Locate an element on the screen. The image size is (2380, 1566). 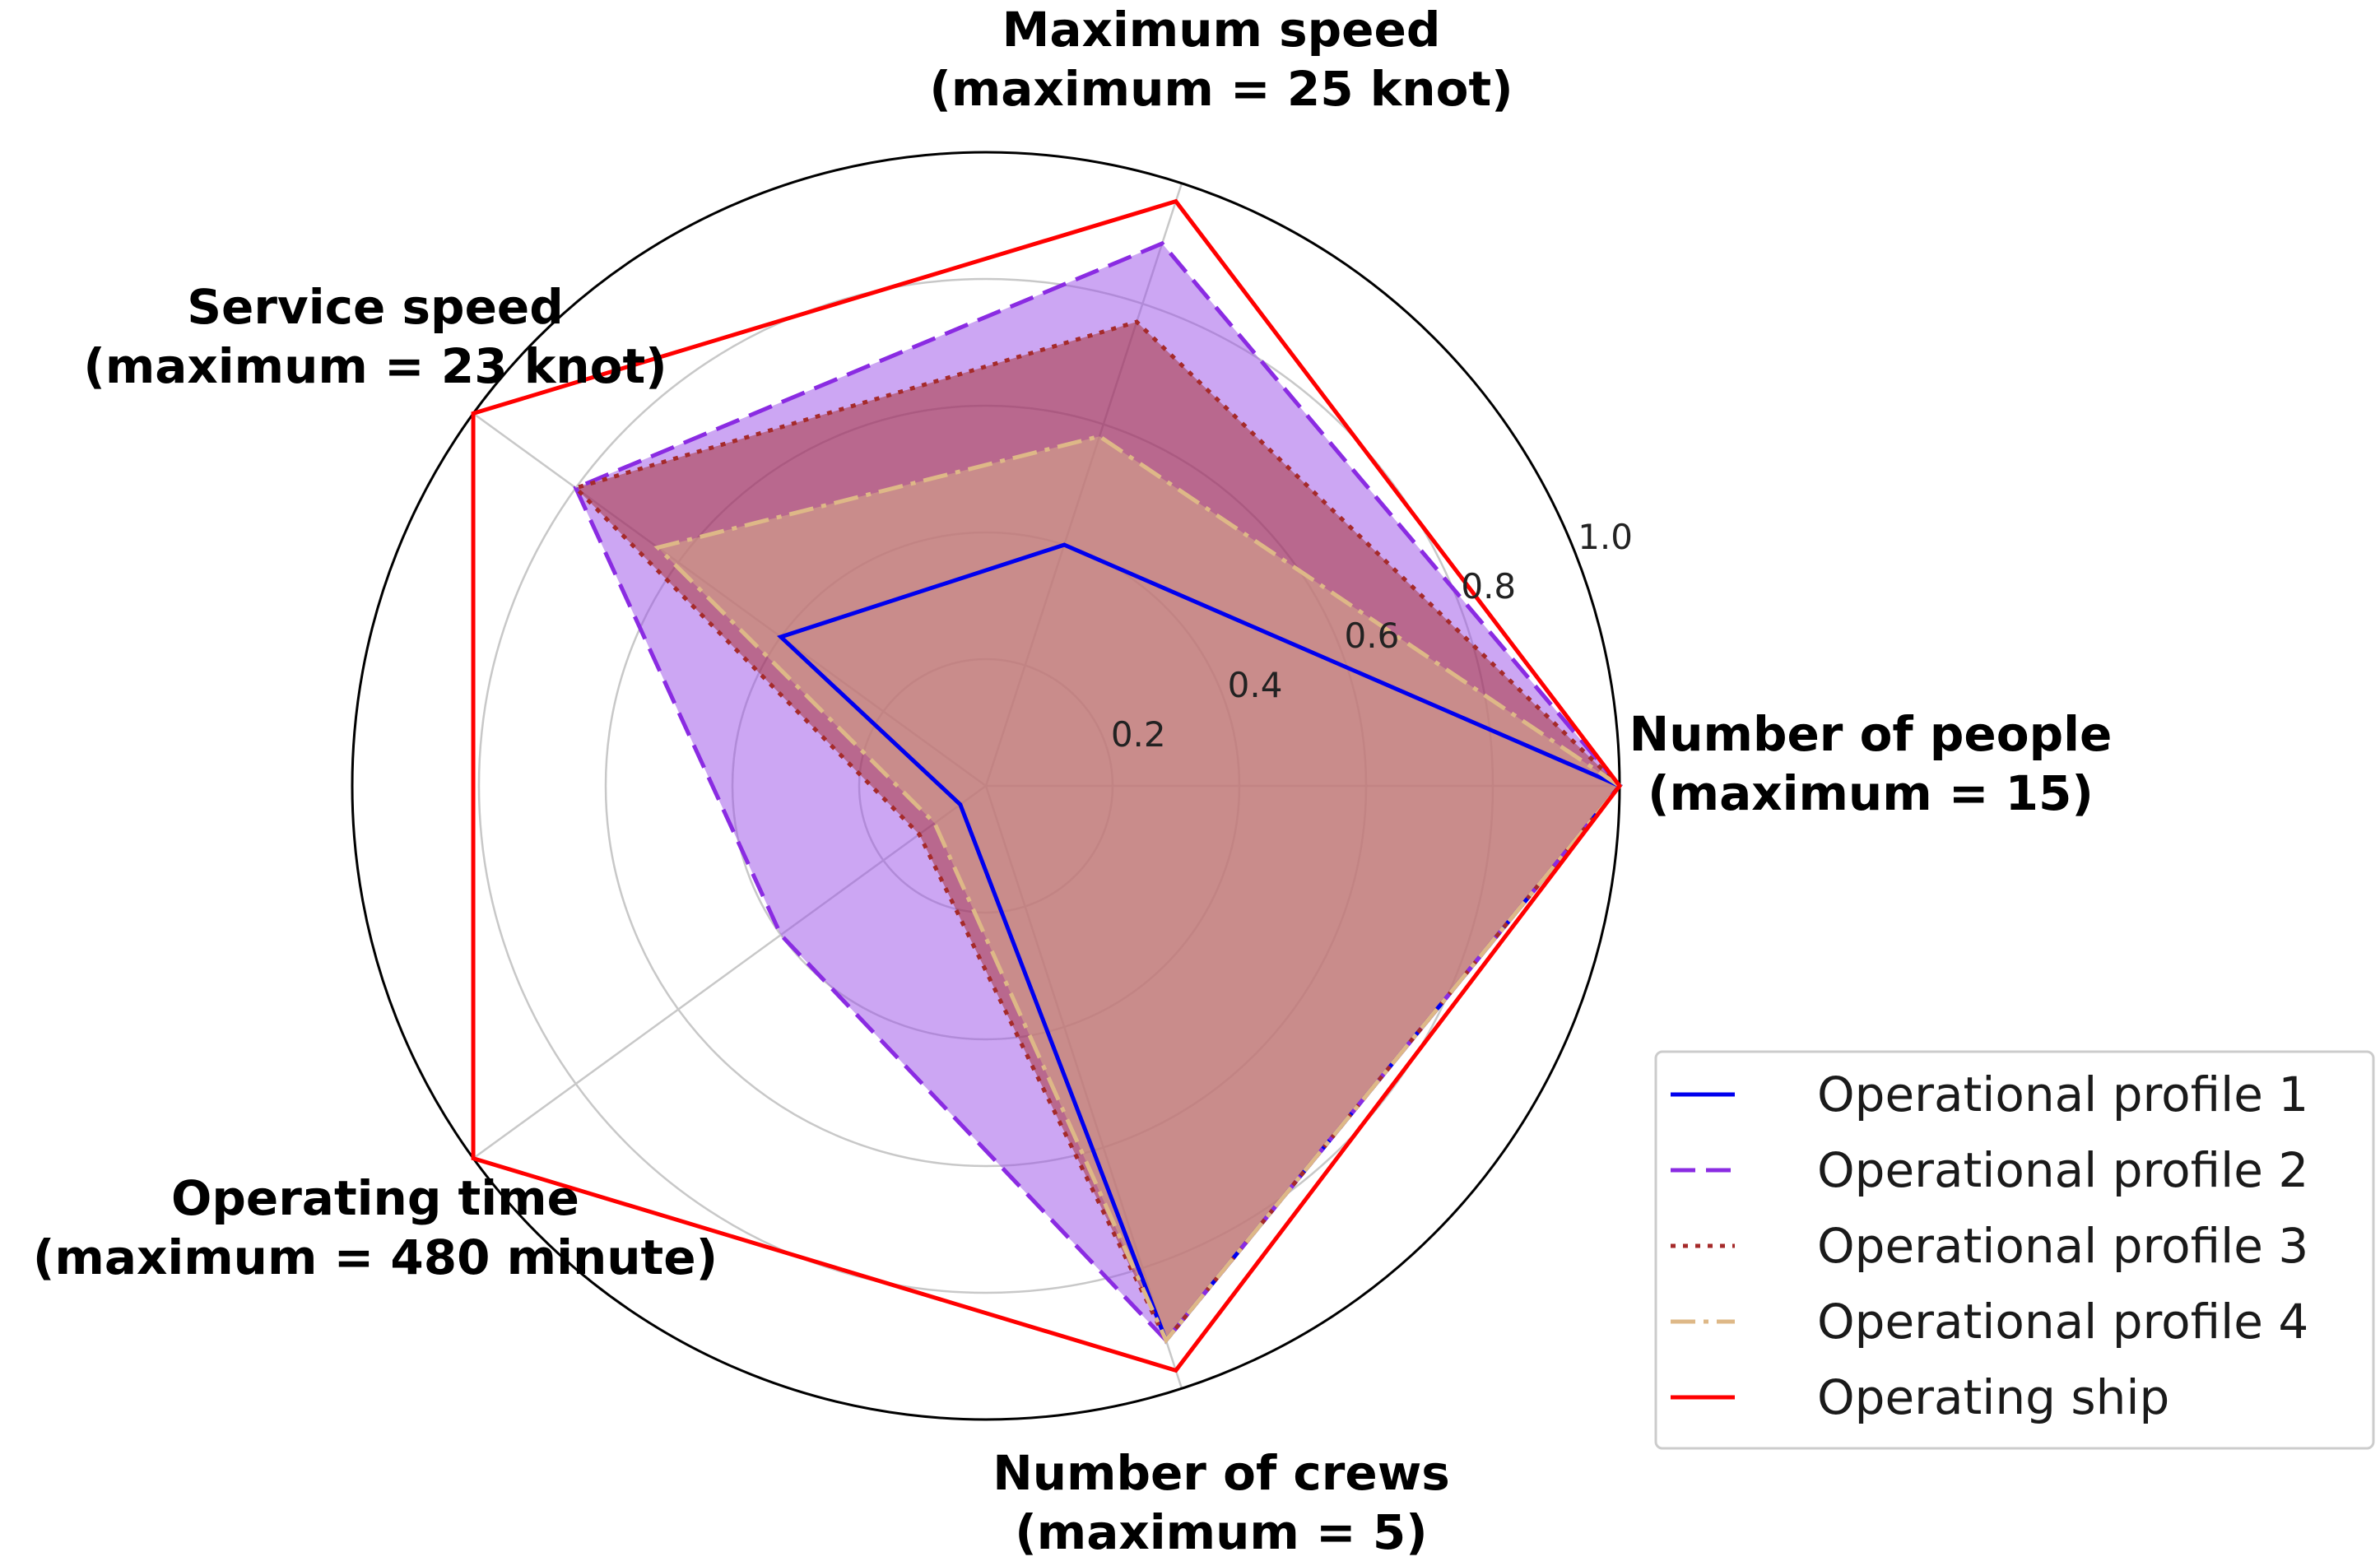
axis-label-max: (maximum = 5) is located at coordinates (1221, 1532).